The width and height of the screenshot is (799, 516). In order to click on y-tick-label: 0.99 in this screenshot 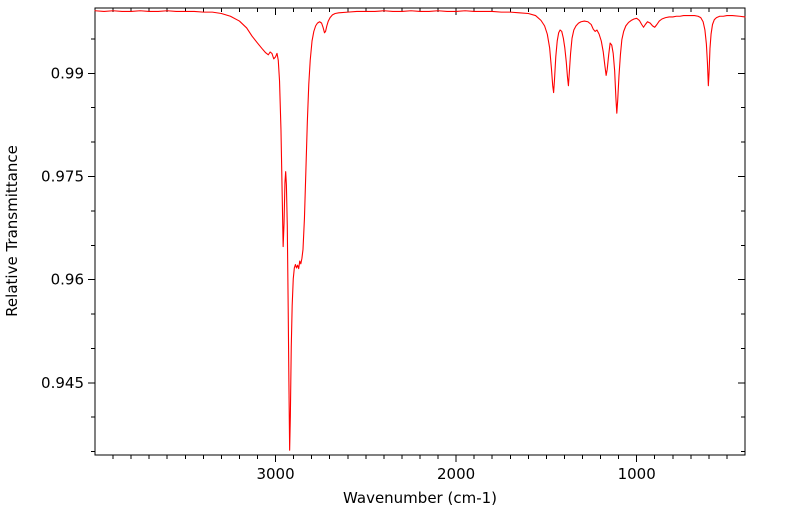, I will do `click(67, 73)`.